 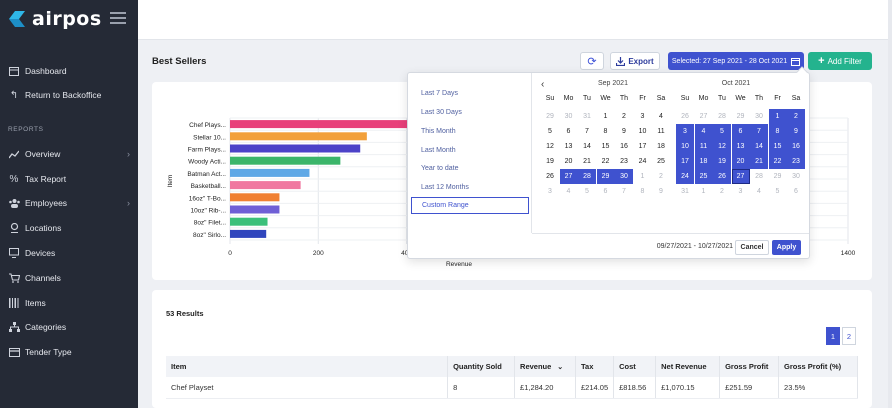 I want to click on calendar-day: 13, so click(x=568, y=146).